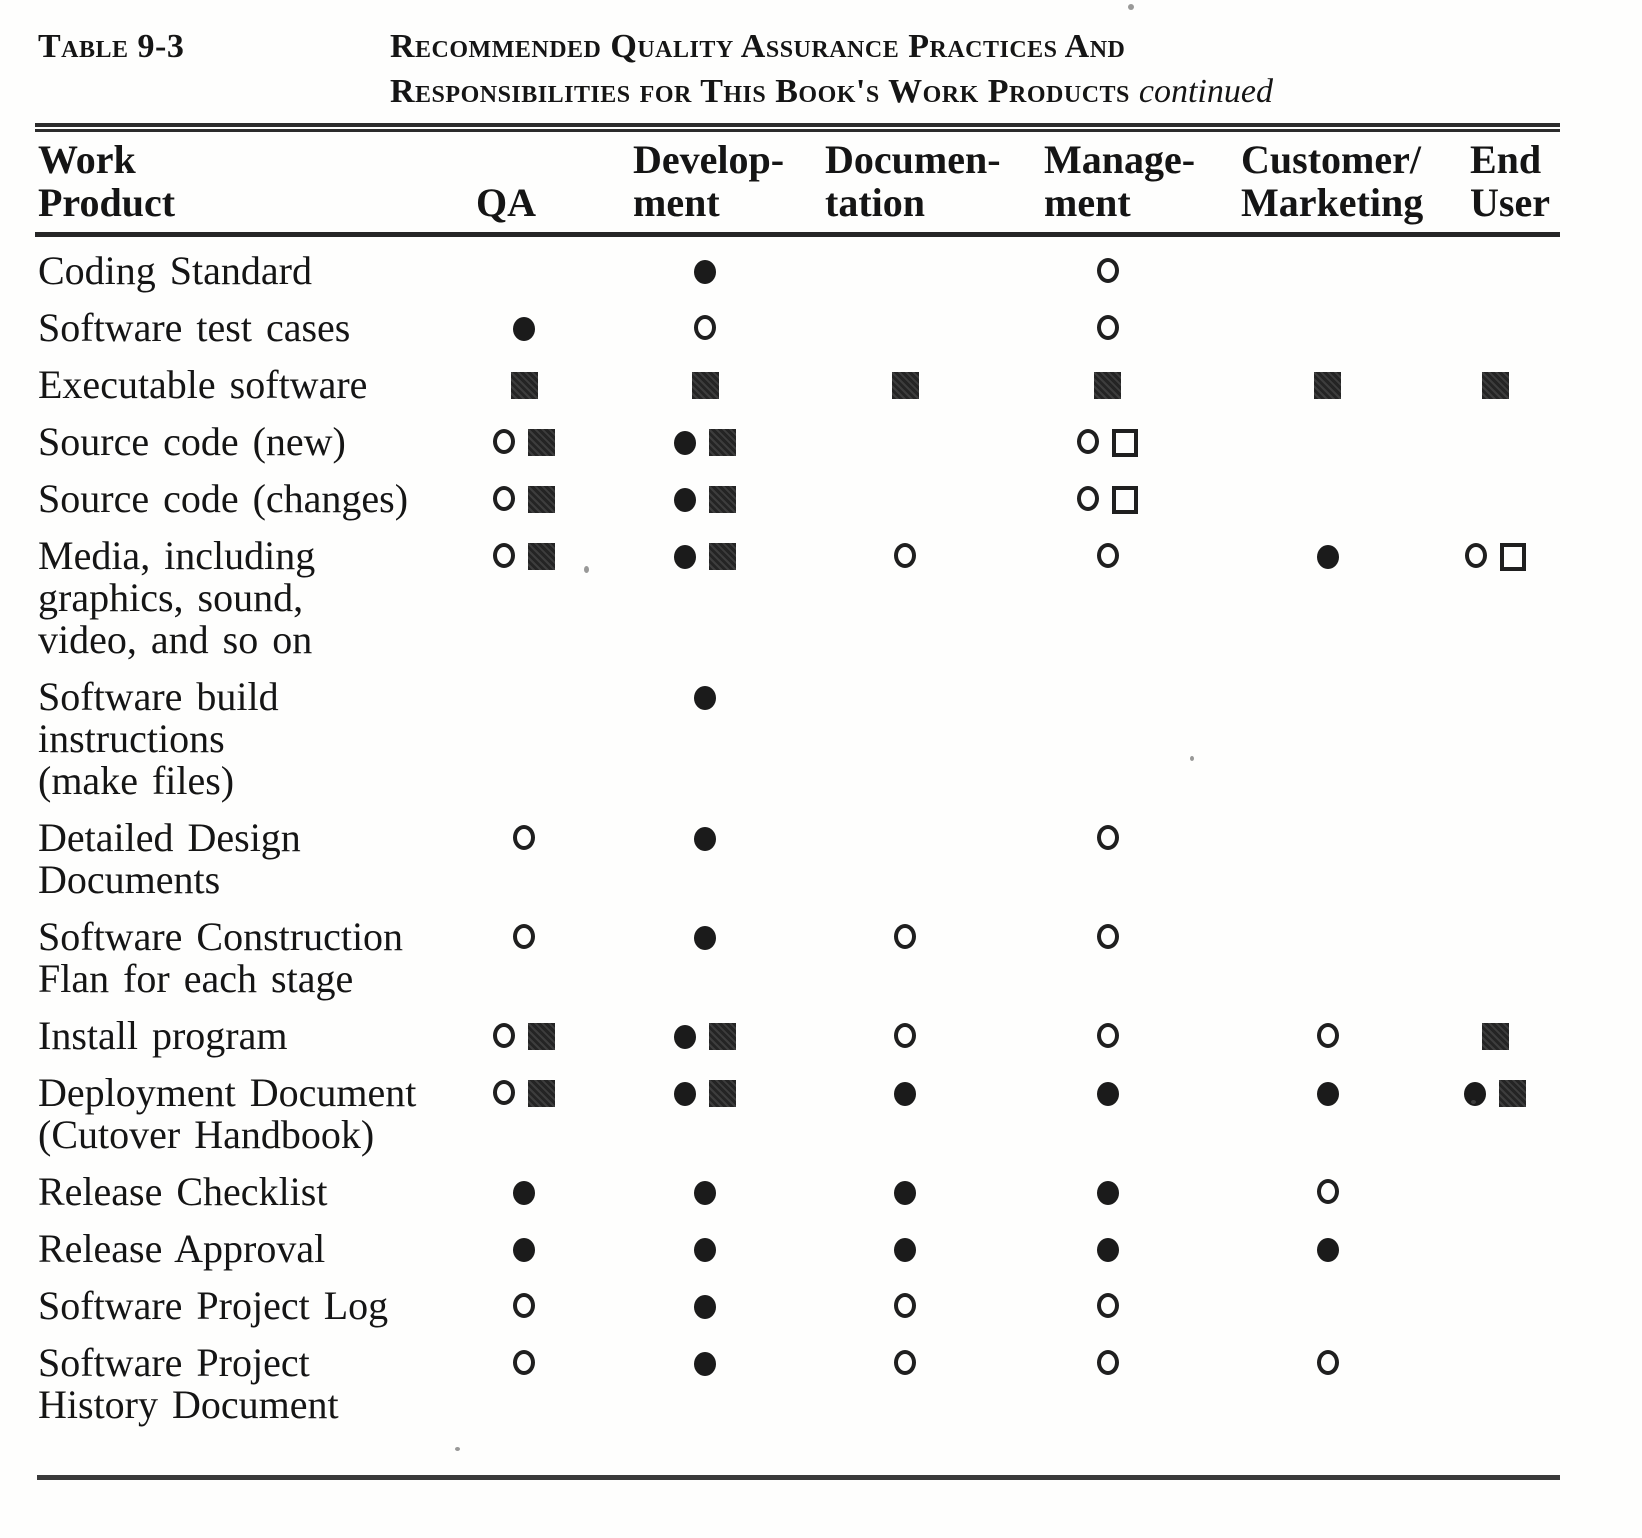 This screenshot has width=1642, height=1538. What do you see at coordinates (248, 1384) in the screenshot?
I see `work-product-label: Software Project History Document` at bounding box center [248, 1384].